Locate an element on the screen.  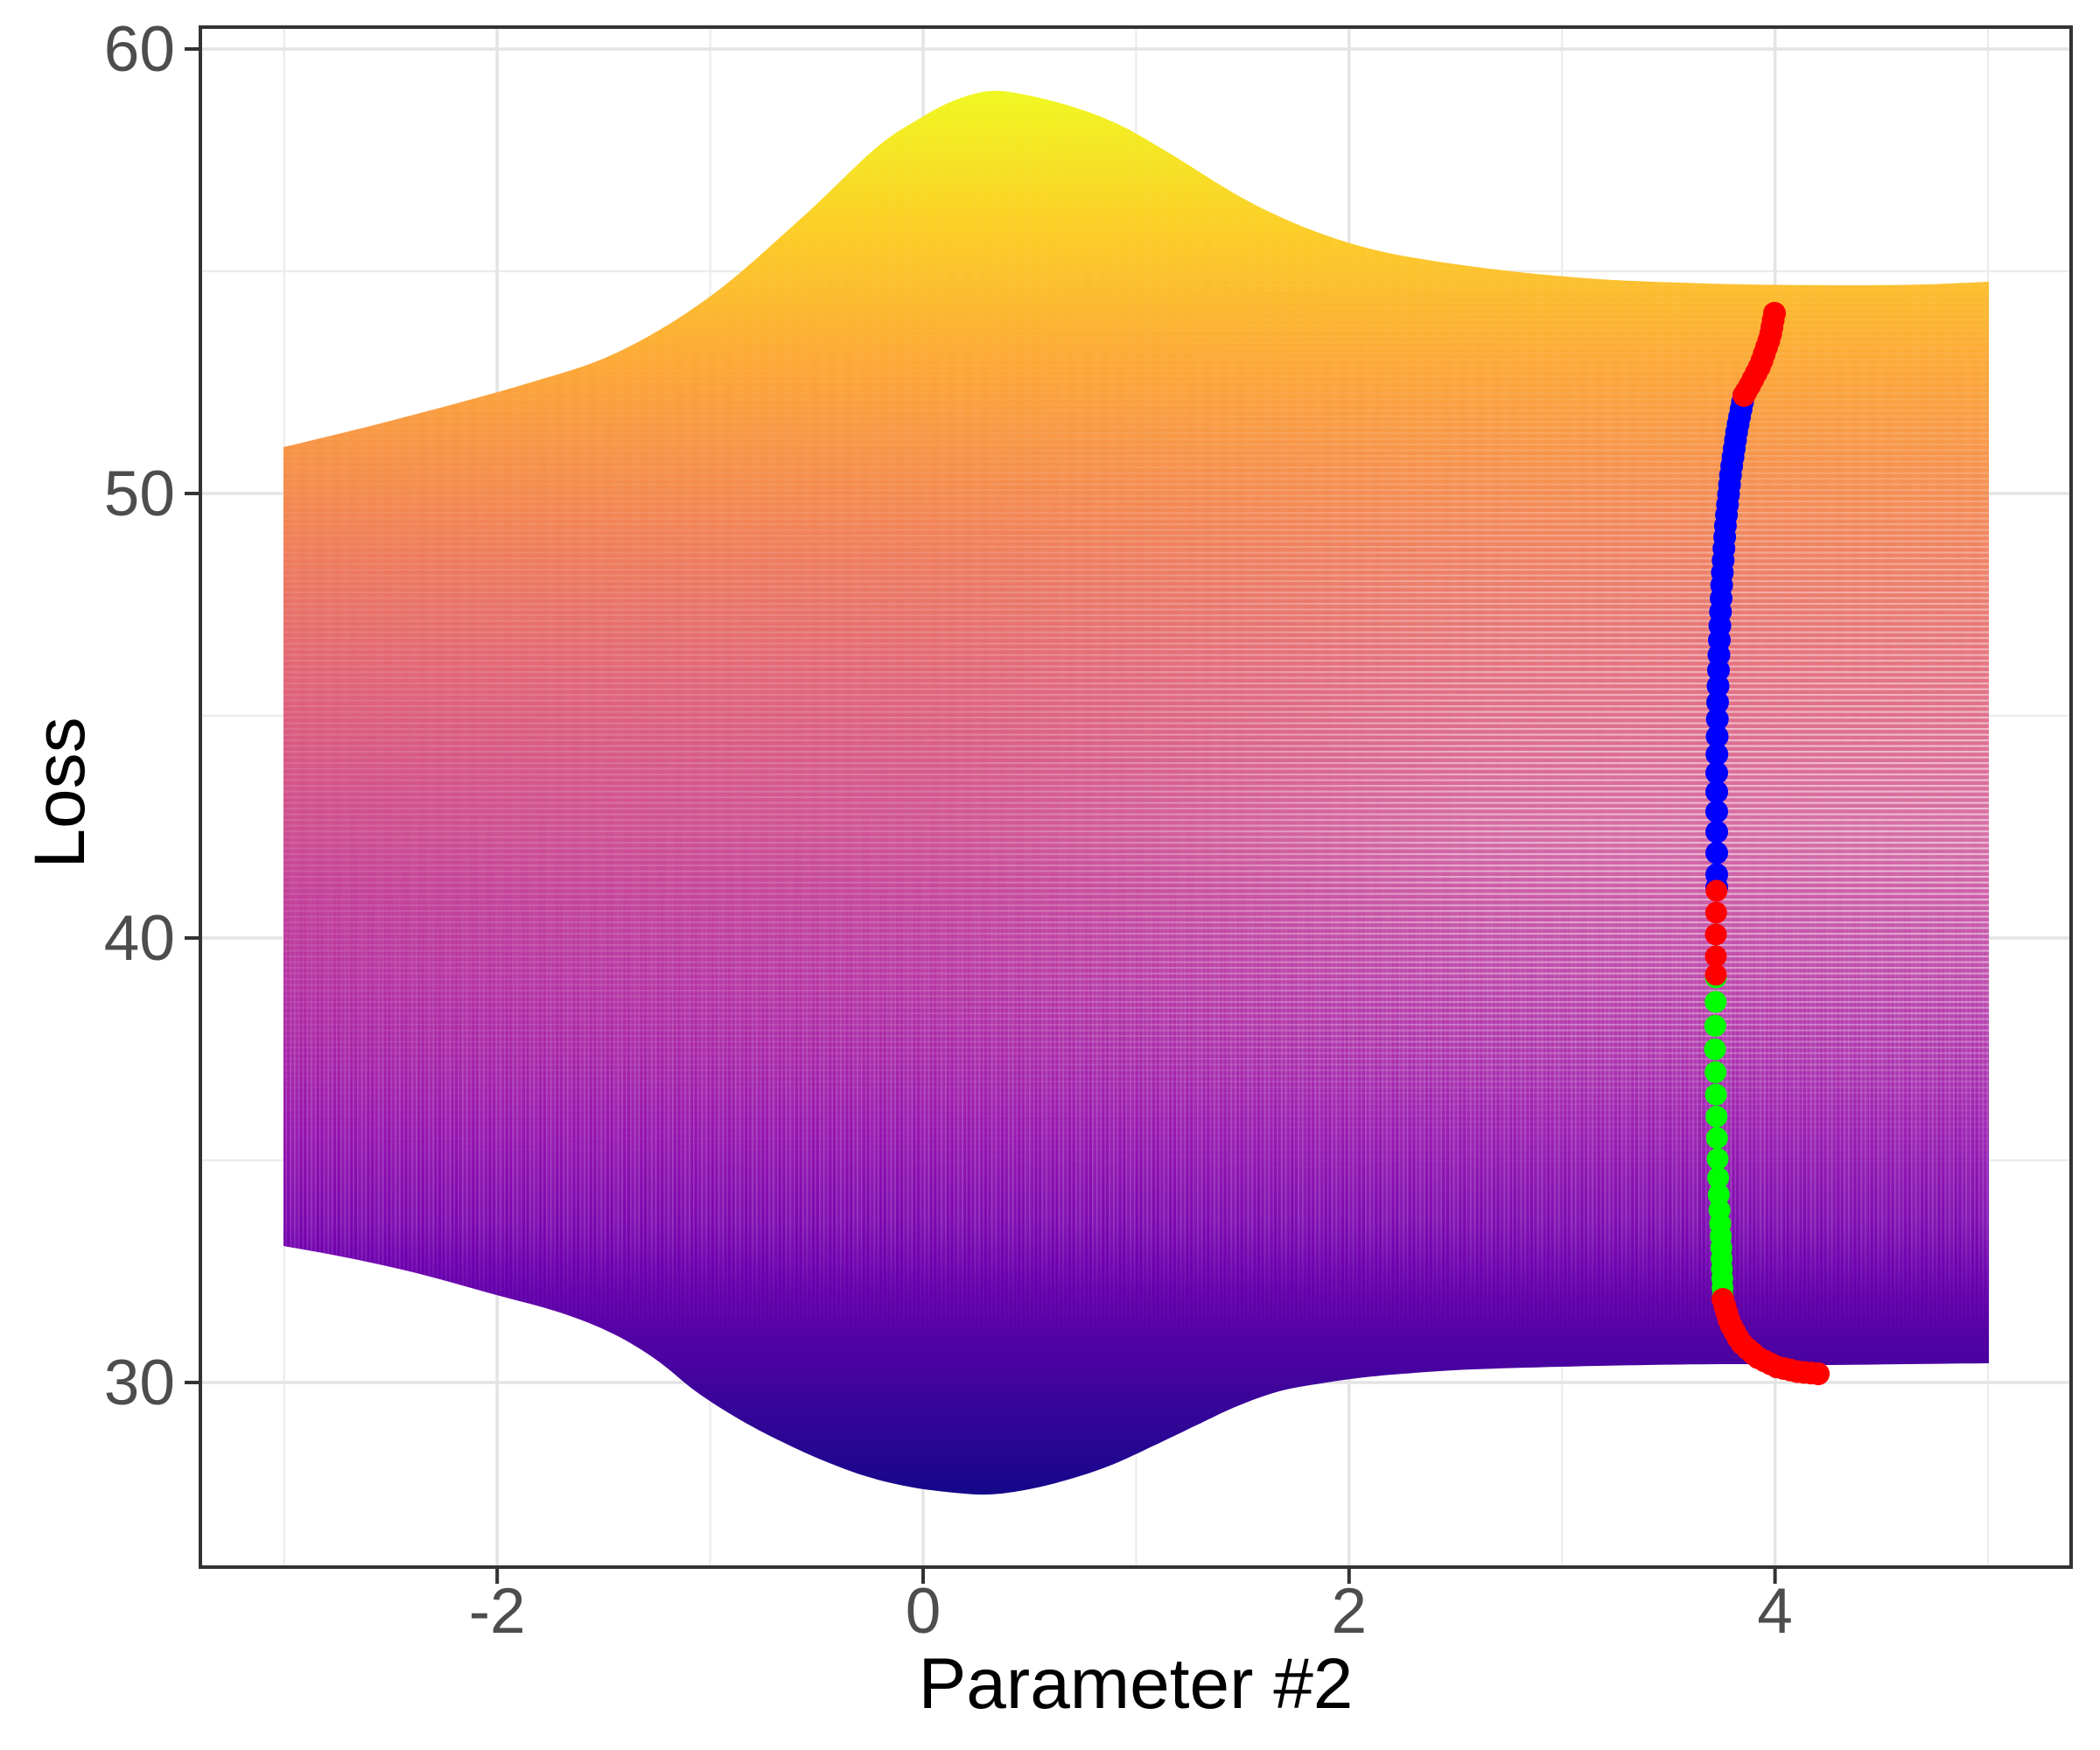
svg-text: 4 is located at coordinates (1775, 1611).